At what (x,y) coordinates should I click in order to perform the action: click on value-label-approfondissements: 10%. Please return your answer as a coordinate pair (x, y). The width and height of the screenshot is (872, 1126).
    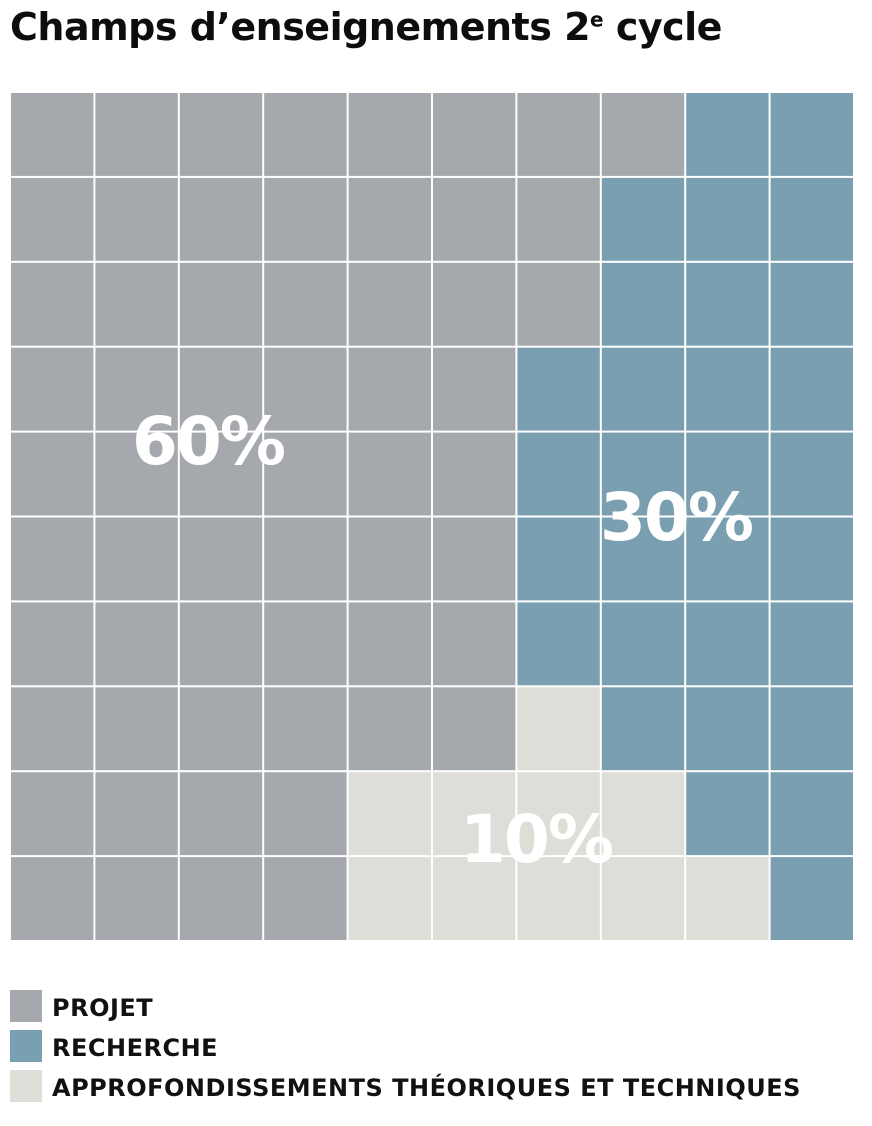
    Looking at the image, I should click on (536, 839).